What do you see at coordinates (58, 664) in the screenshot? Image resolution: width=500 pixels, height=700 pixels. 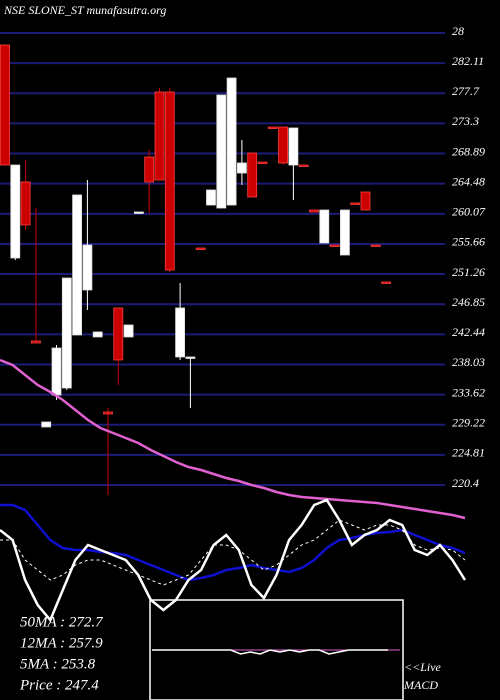 I see `stat-label: 5MA : 253.8` at bounding box center [58, 664].